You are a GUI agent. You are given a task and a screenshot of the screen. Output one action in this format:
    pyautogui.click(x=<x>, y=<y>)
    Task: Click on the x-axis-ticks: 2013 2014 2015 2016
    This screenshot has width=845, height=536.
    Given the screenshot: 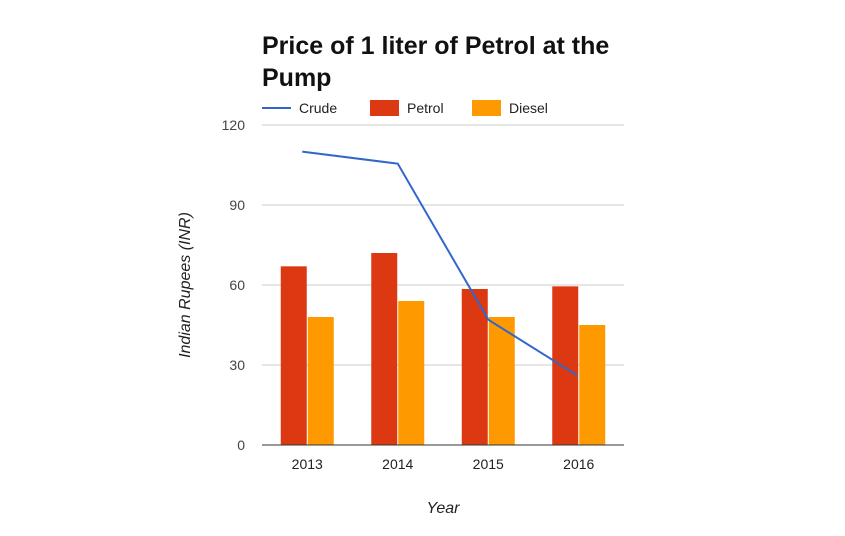 What is the action you would take?
    pyautogui.click(x=443, y=464)
    